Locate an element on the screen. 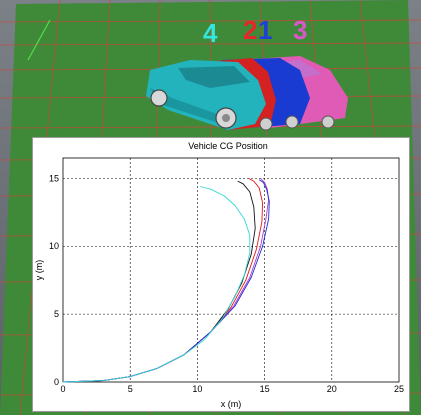 This screenshot has width=421, height=415. vehicle-label-2: 2 is located at coordinates (250, 30).